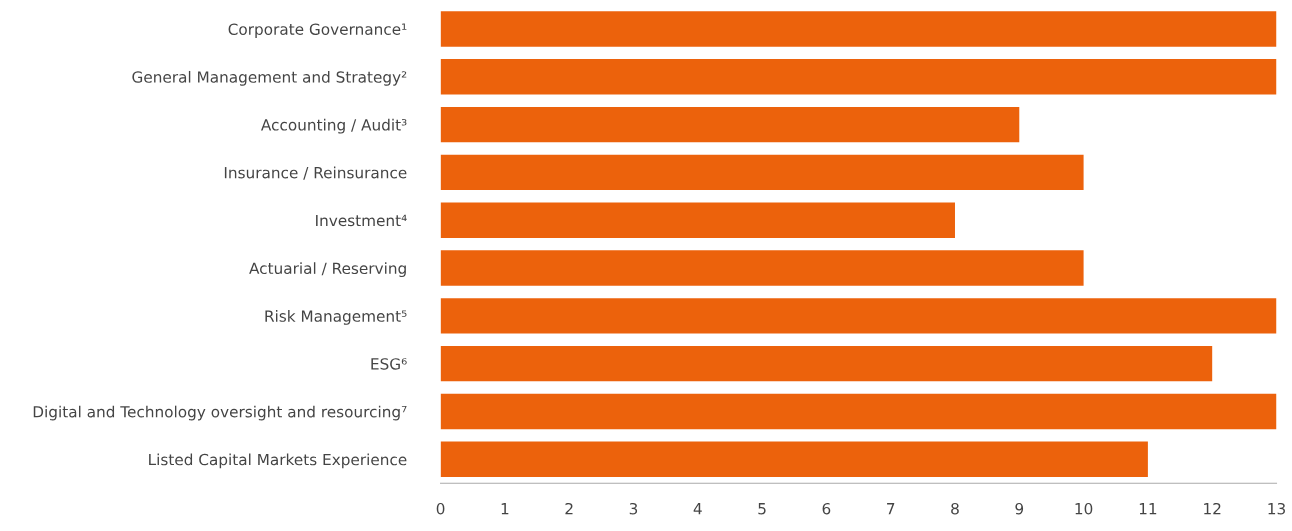 The width and height of the screenshot is (1292, 531). What do you see at coordinates (389, 364) in the screenshot?
I see `y-tick-label: ESG⁶` at bounding box center [389, 364].